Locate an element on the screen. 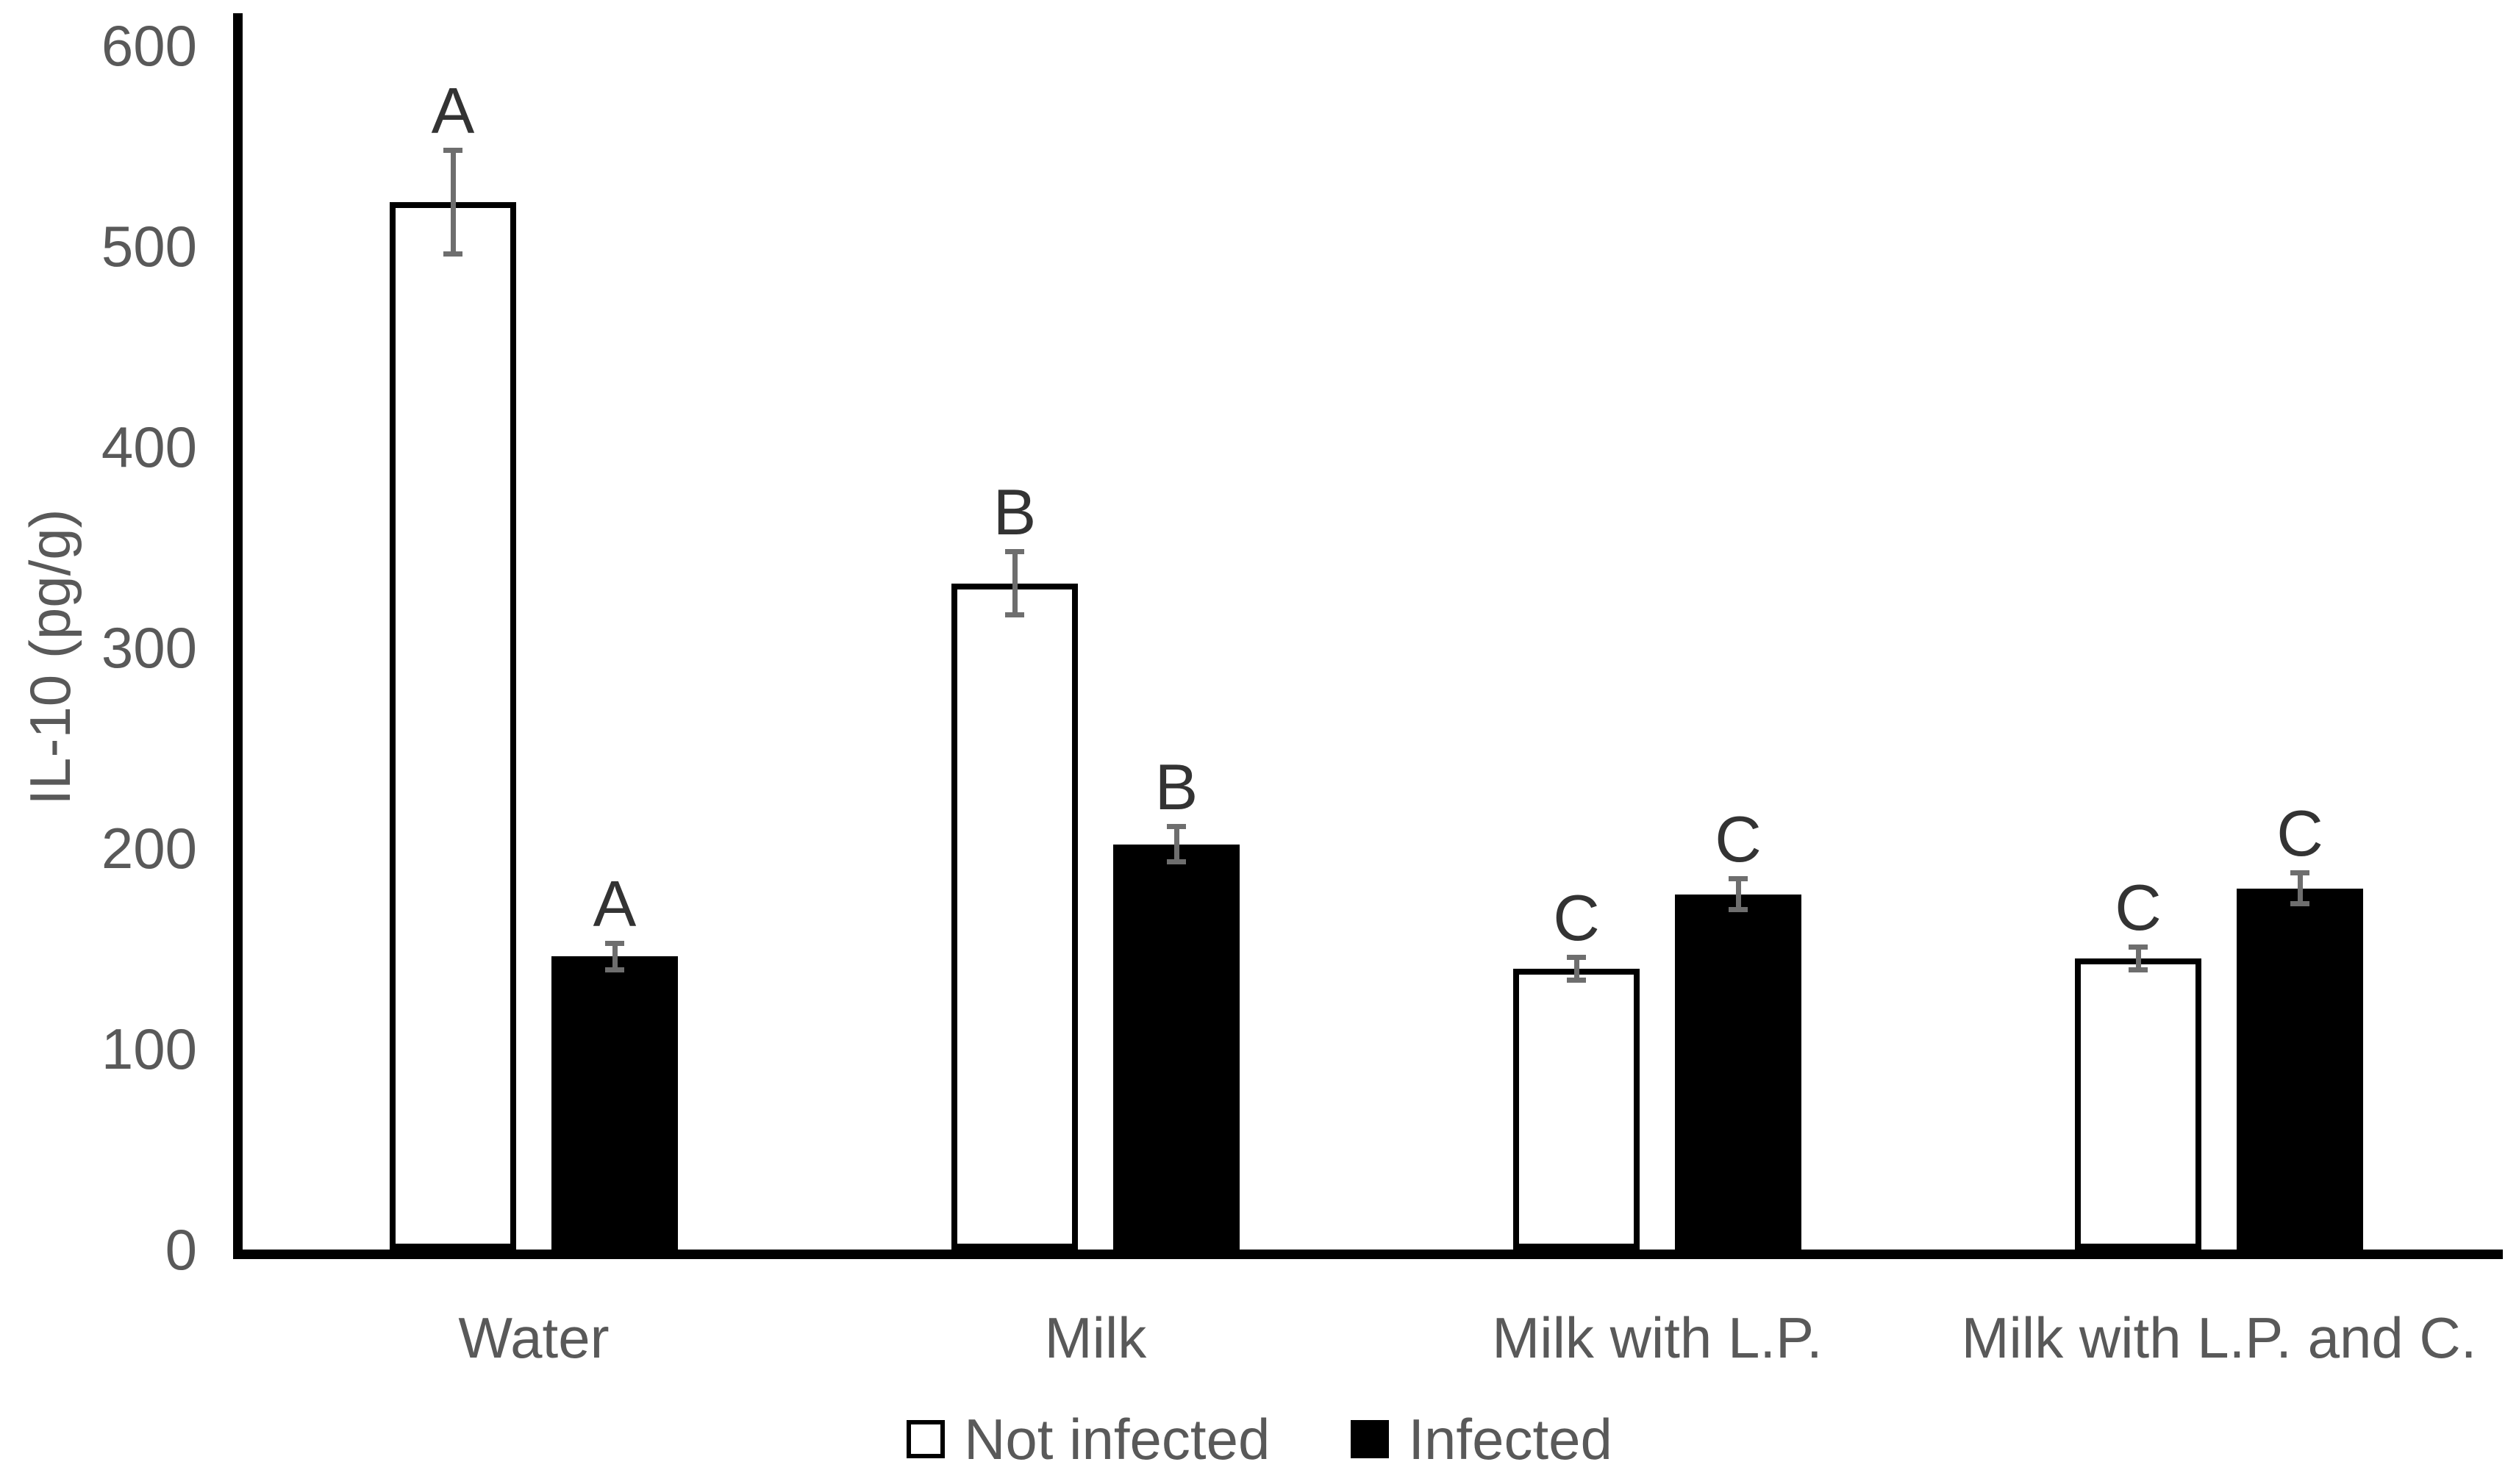 The height and width of the screenshot is (1484, 2519). x-axis-line is located at coordinates (1368, 1255).